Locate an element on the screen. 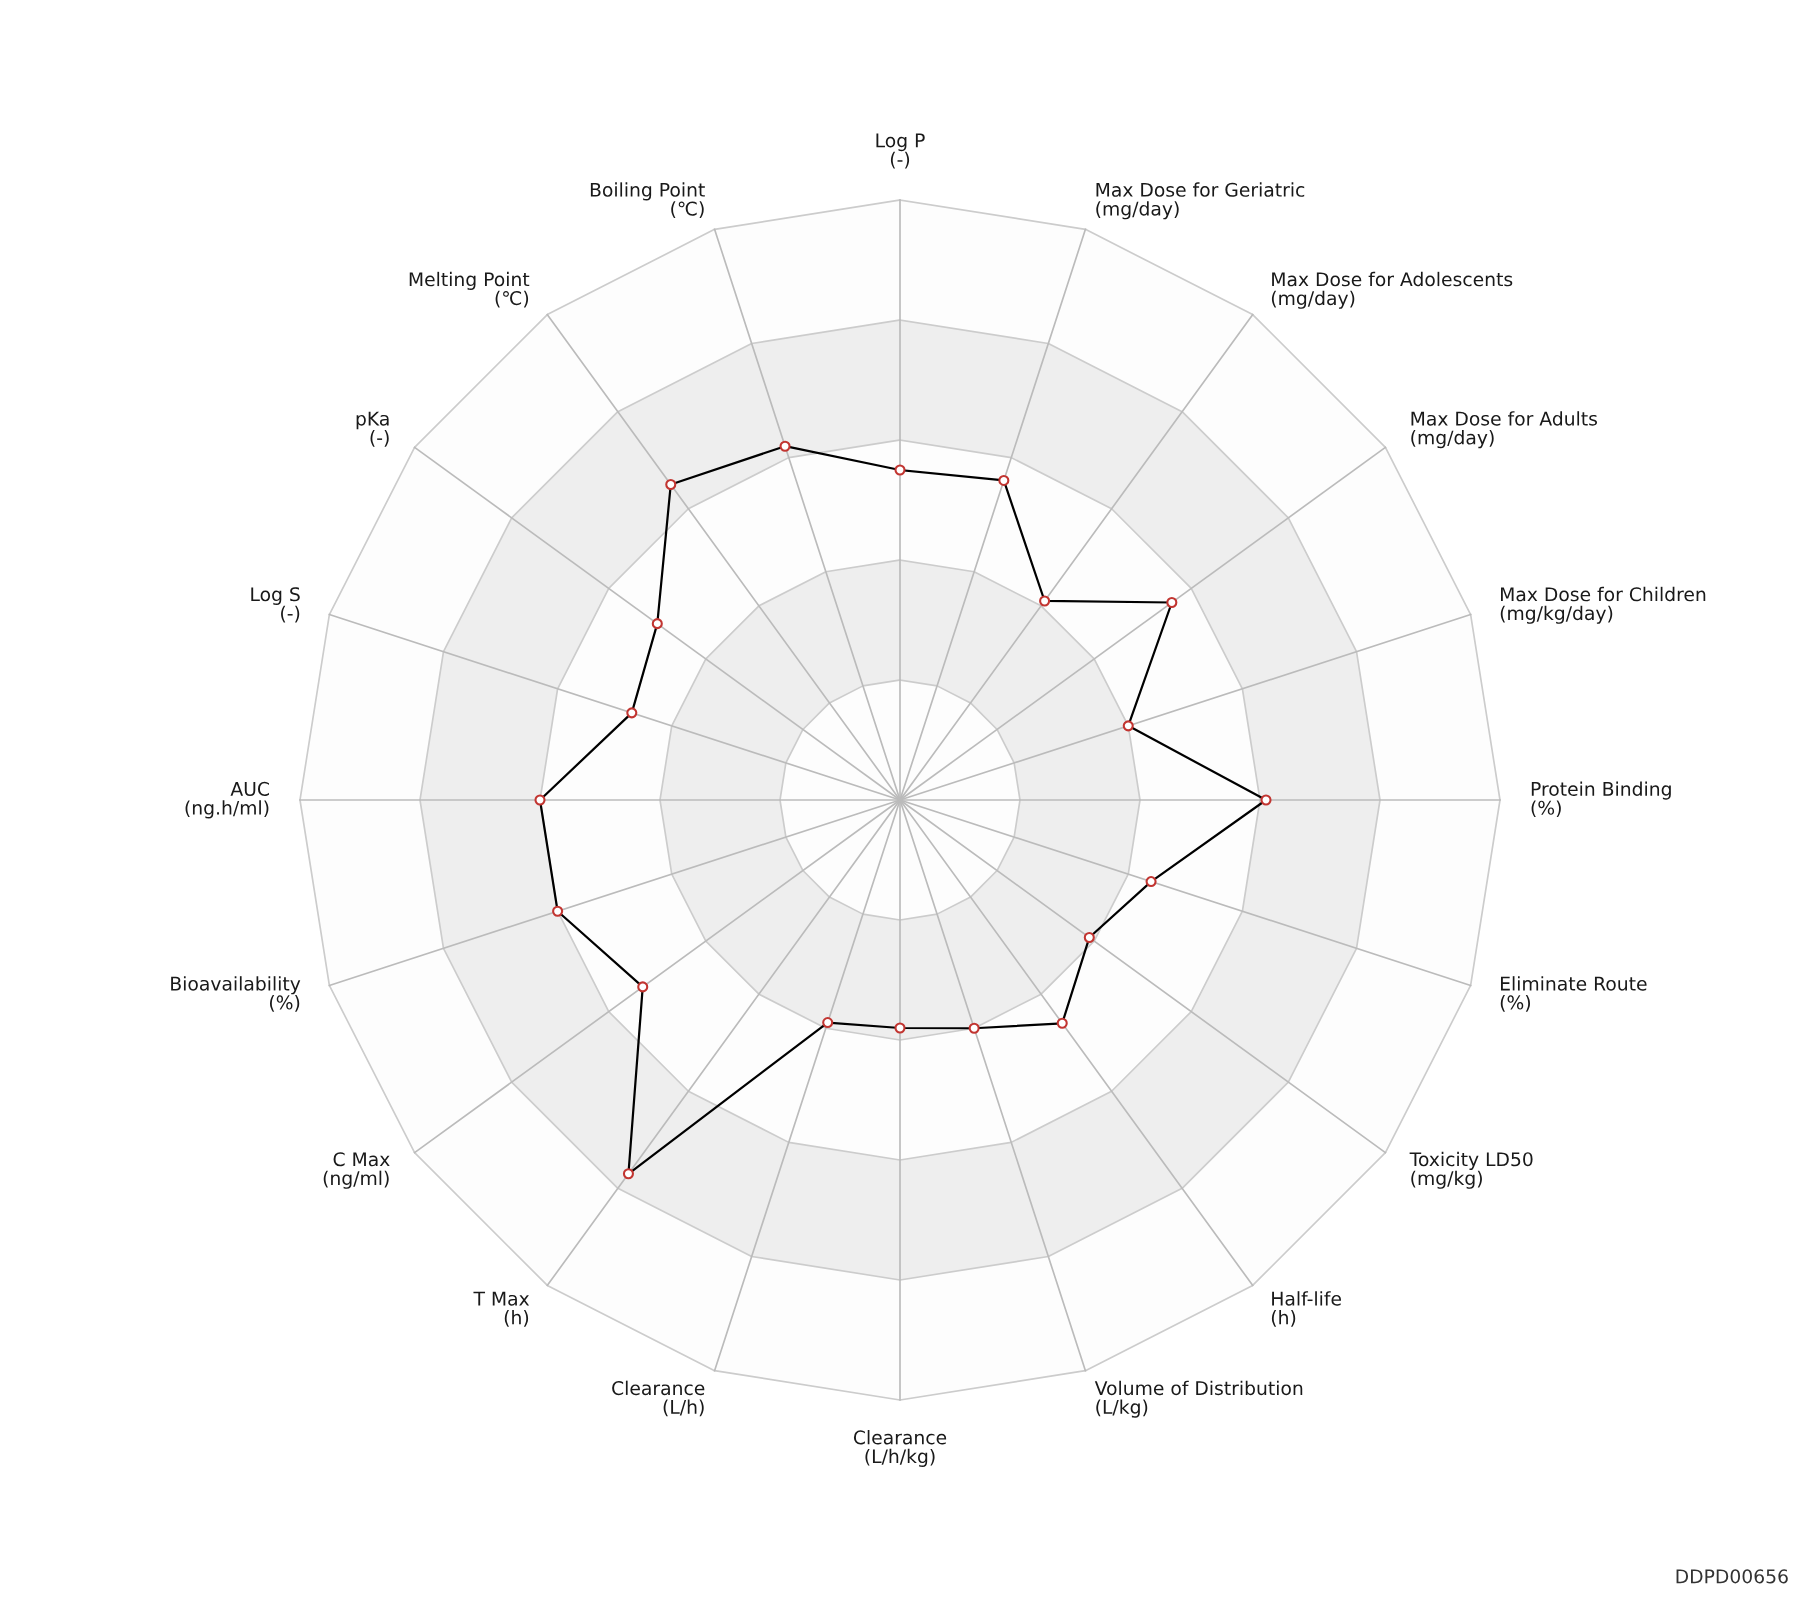  spoke-label: AUC (ng.h/ml) is located at coordinates (227, 800).